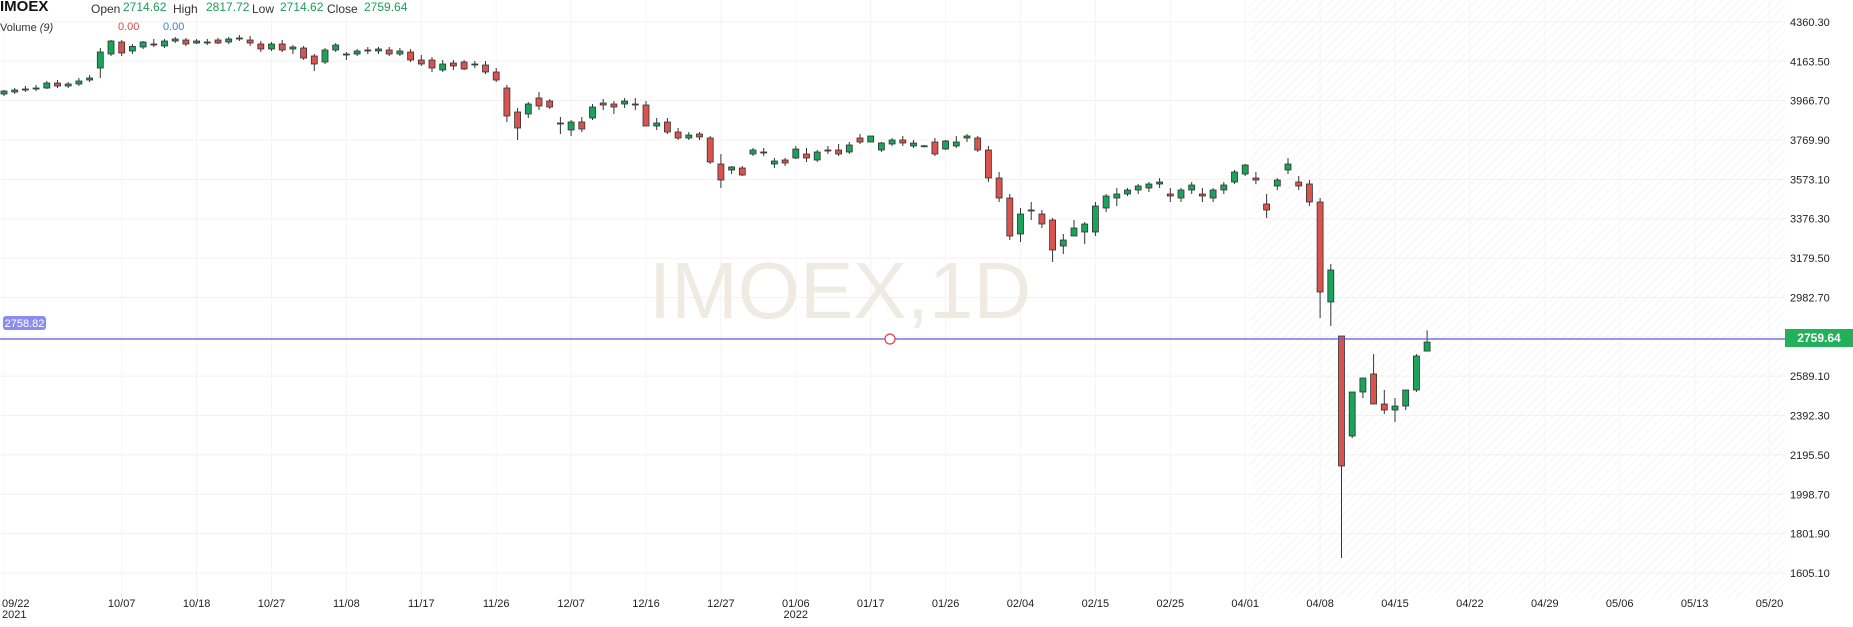  What do you see at coordinates (1810, 102) in the screenshot?
I see `y-tick-label: 3966.70` at bounding box center [1810, 102].